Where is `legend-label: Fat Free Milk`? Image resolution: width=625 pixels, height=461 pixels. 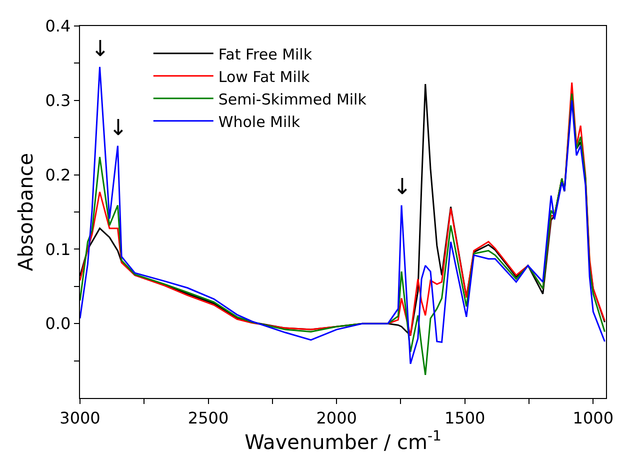 legend-label: Fat Free Milk is located at coordinates (265, 54).